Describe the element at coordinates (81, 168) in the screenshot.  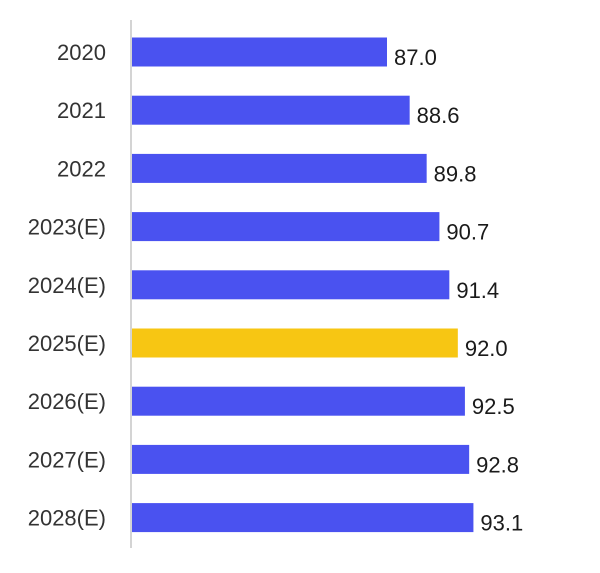
I see `category-label: 2022` at that location.